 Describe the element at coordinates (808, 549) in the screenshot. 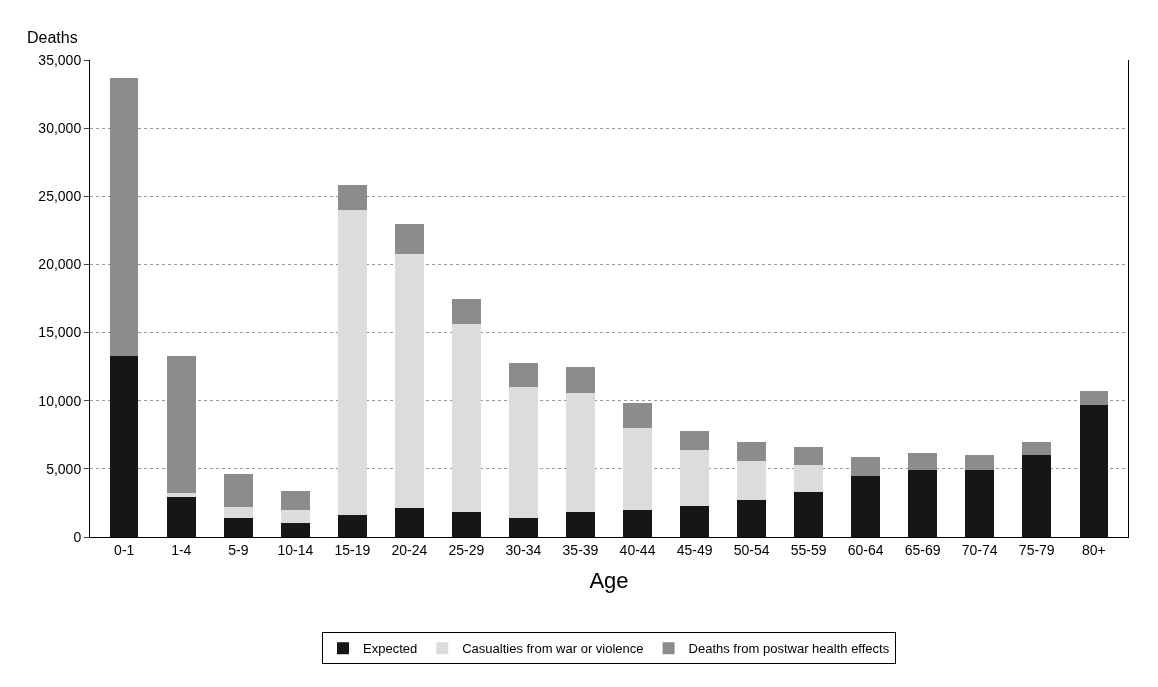

I see `x-tick-label: 55-59` at that location.